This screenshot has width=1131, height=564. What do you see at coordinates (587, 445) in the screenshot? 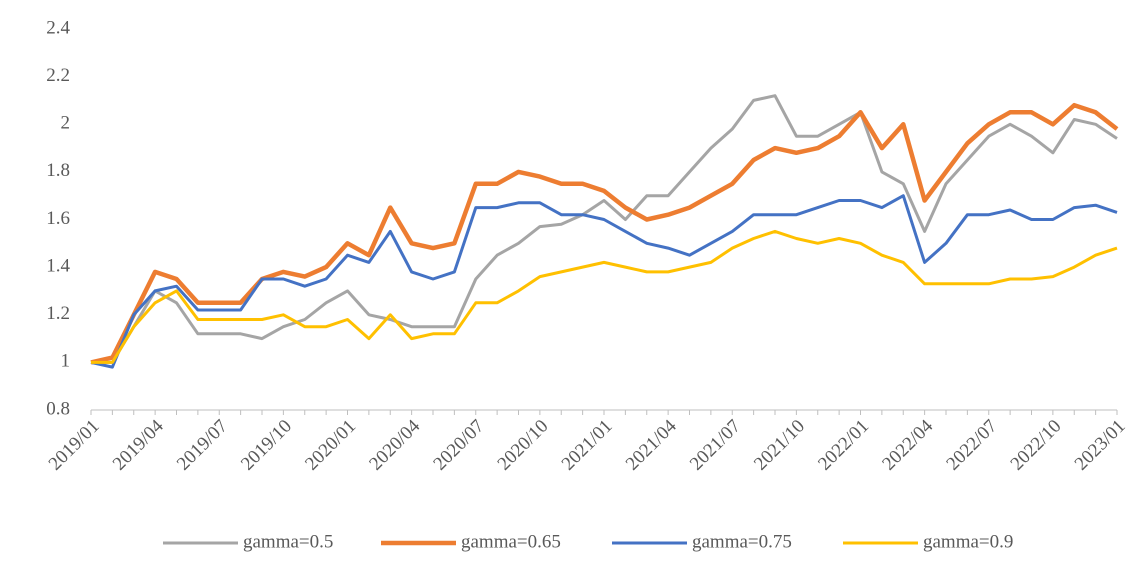
I see `x-tick-label: 2021/01` at bounding box center [587, 445].